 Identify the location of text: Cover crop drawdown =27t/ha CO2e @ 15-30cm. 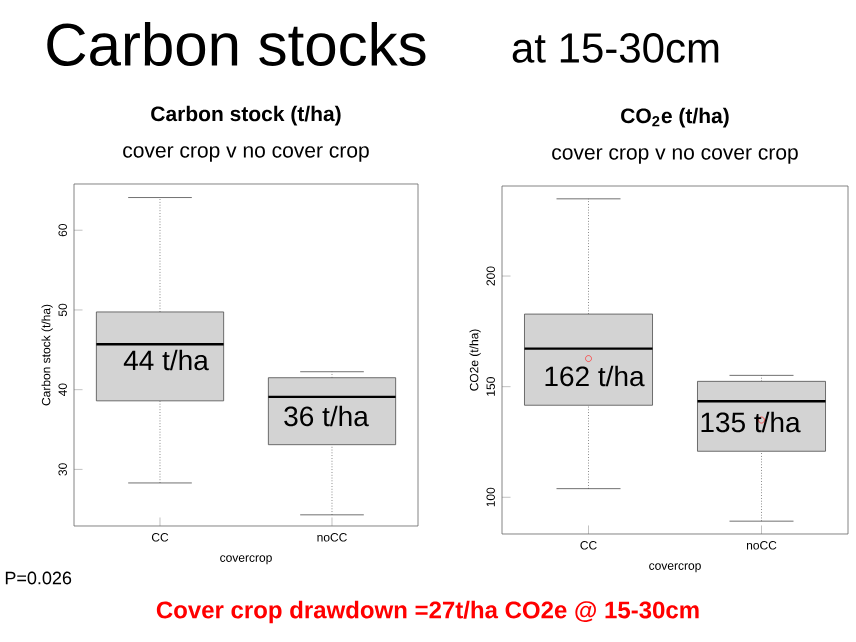
(427, 612).